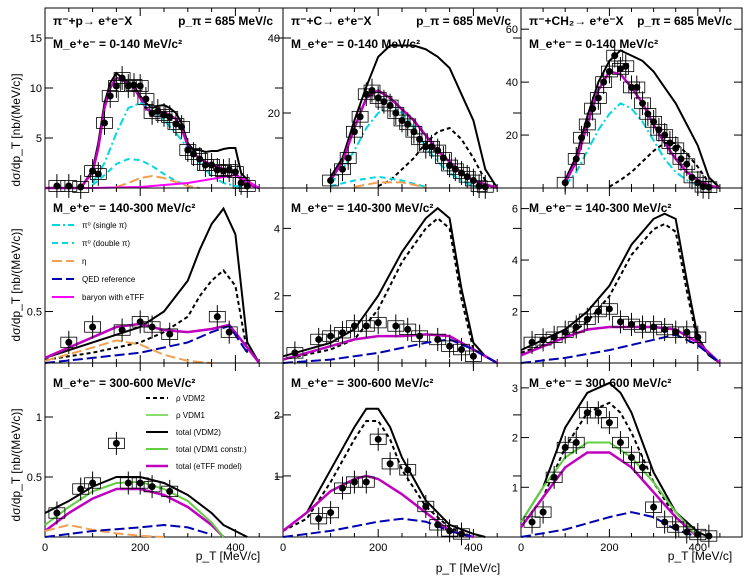 This screenshot has height=581, width=747. I want to click on panel-p-high: 0 200 400 0.5 1 M_e⁺e⁻ = 300-600 MeV/c², so click(155, 458).